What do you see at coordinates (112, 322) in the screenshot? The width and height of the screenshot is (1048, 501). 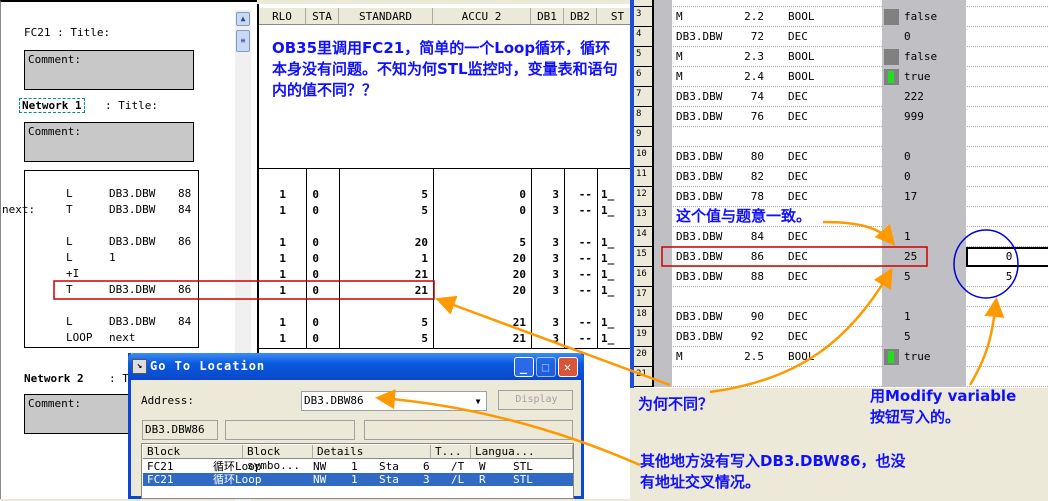 I see `stl-line: L DB3.DBW 84` at bounding box center [112, 322].